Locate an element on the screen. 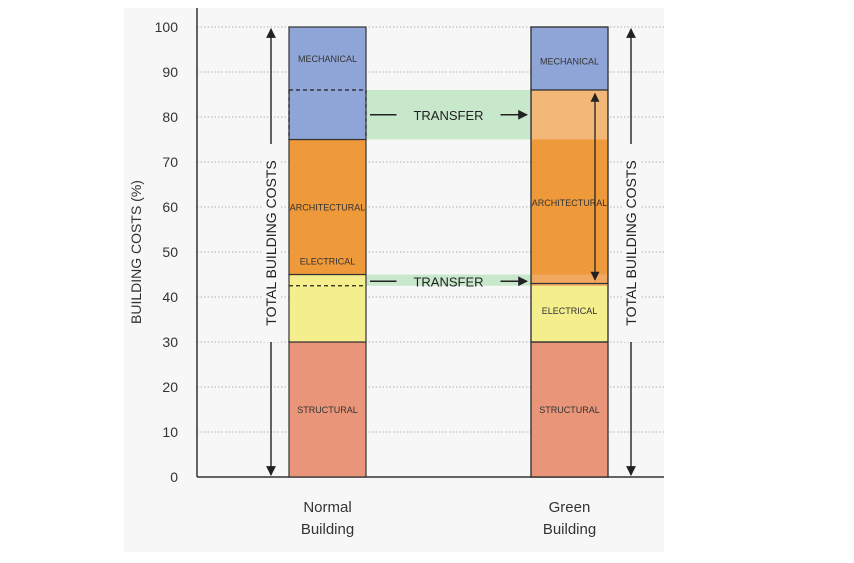 The width and height of the screenshot is (854, 563). bar-1-architectural is located at coordinates (327, 207).